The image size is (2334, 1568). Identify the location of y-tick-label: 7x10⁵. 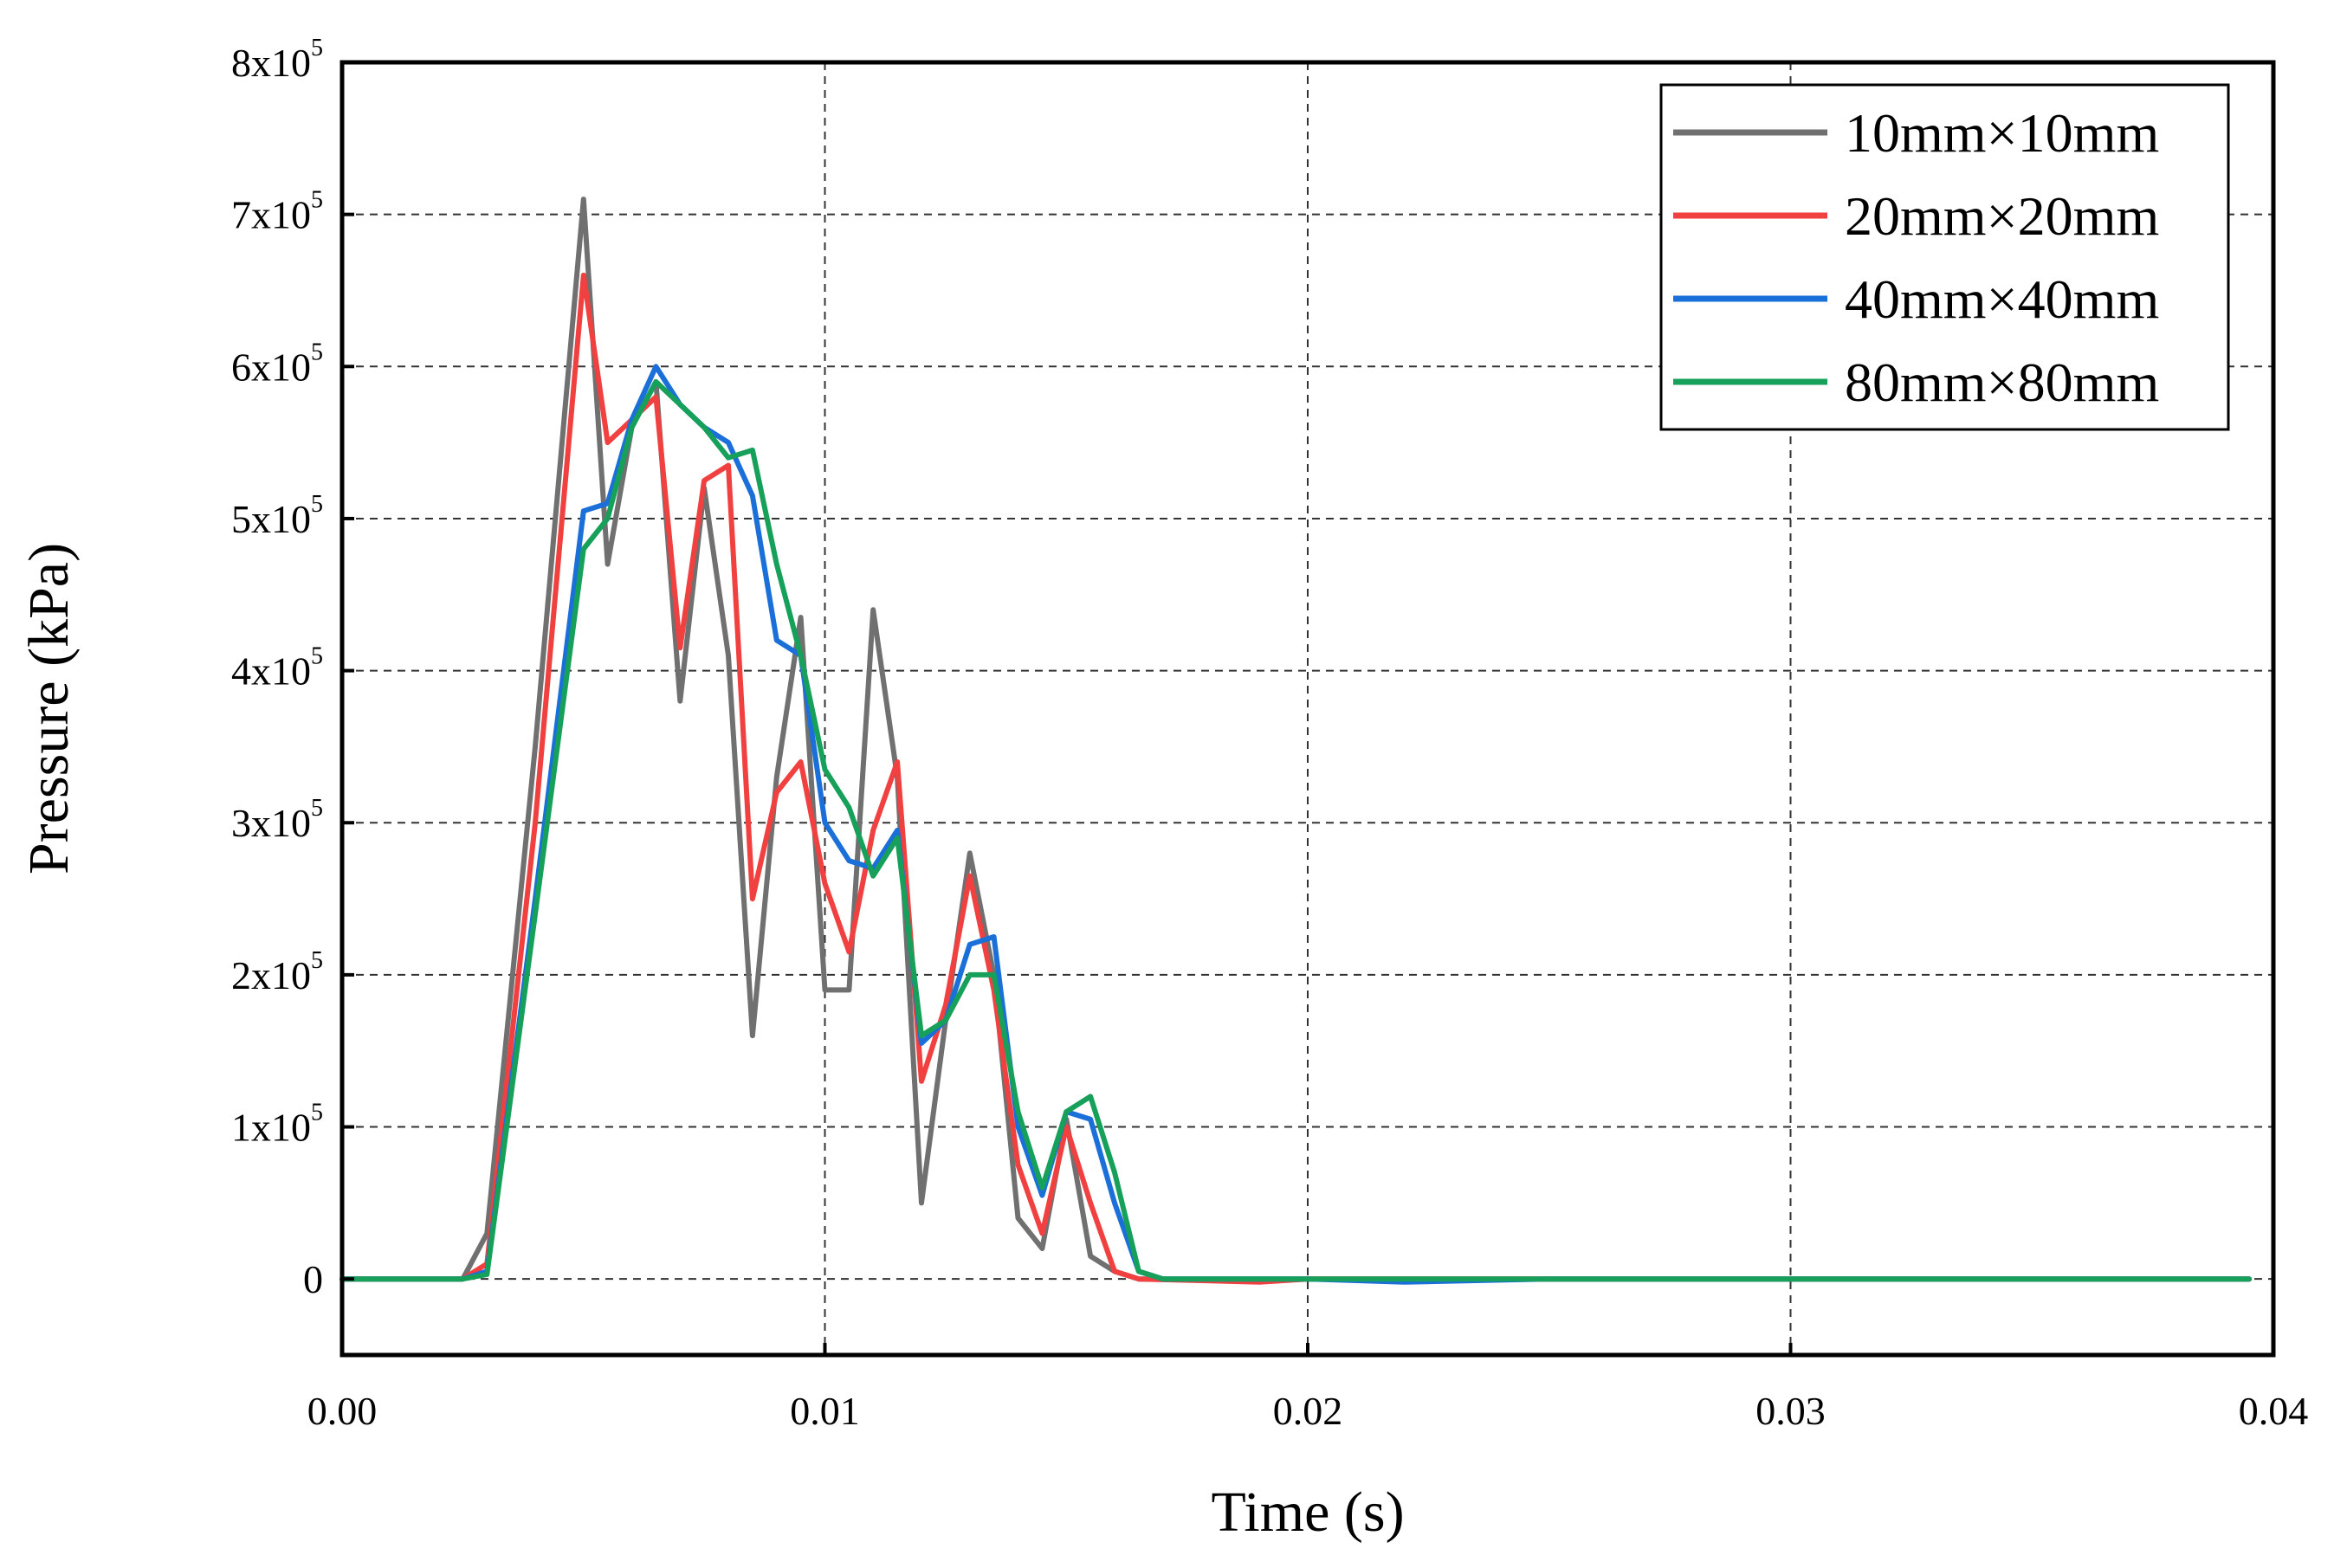
(277, 212).